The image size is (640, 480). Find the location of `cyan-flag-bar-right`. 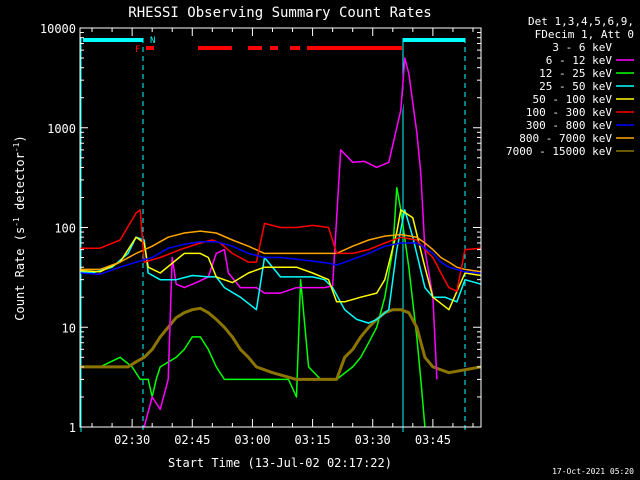

cyan-flag-bar-right is located at coordinates (434, 40).